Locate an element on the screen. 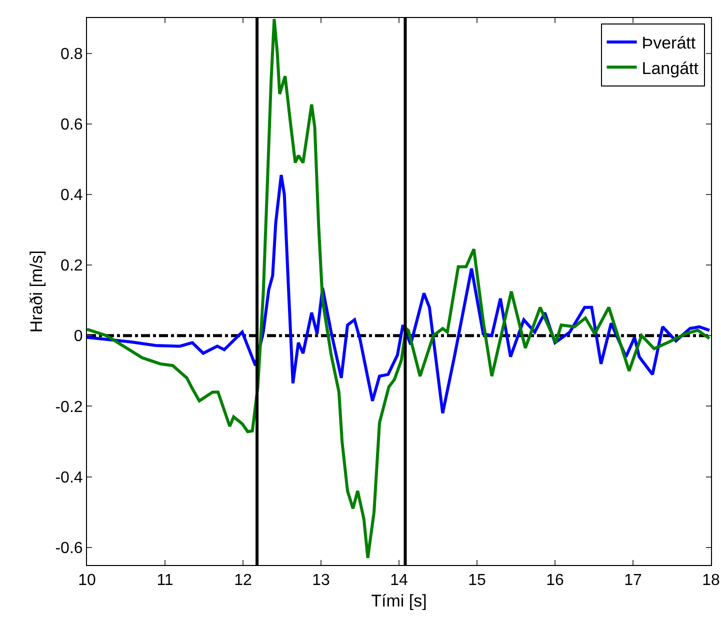 This screenshot has width=721, height=622. x-tick-label: 15 is located at coordinates (477, 581).